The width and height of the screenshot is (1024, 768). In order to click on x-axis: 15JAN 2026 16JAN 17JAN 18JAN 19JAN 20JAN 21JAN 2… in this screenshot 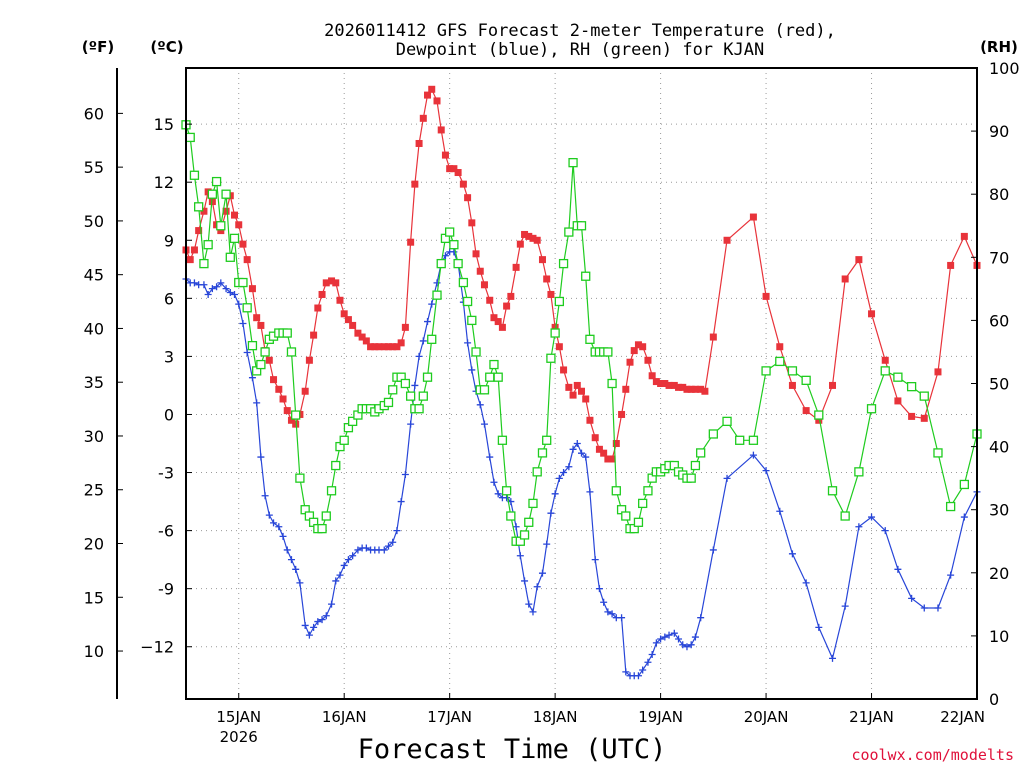, I will do `click(600, 719)`.